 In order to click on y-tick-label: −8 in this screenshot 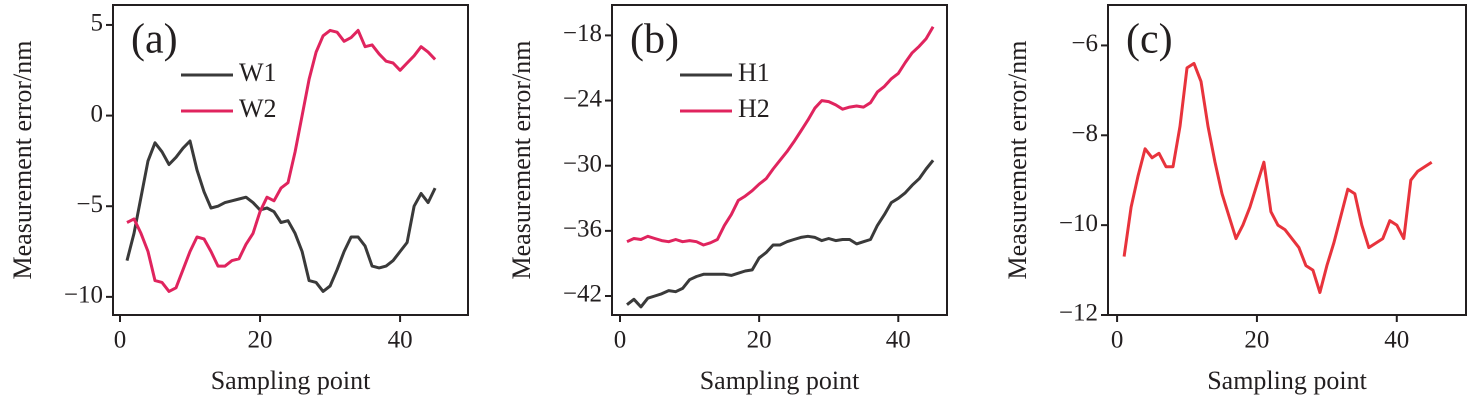, I will do `click(1084, 133)`.